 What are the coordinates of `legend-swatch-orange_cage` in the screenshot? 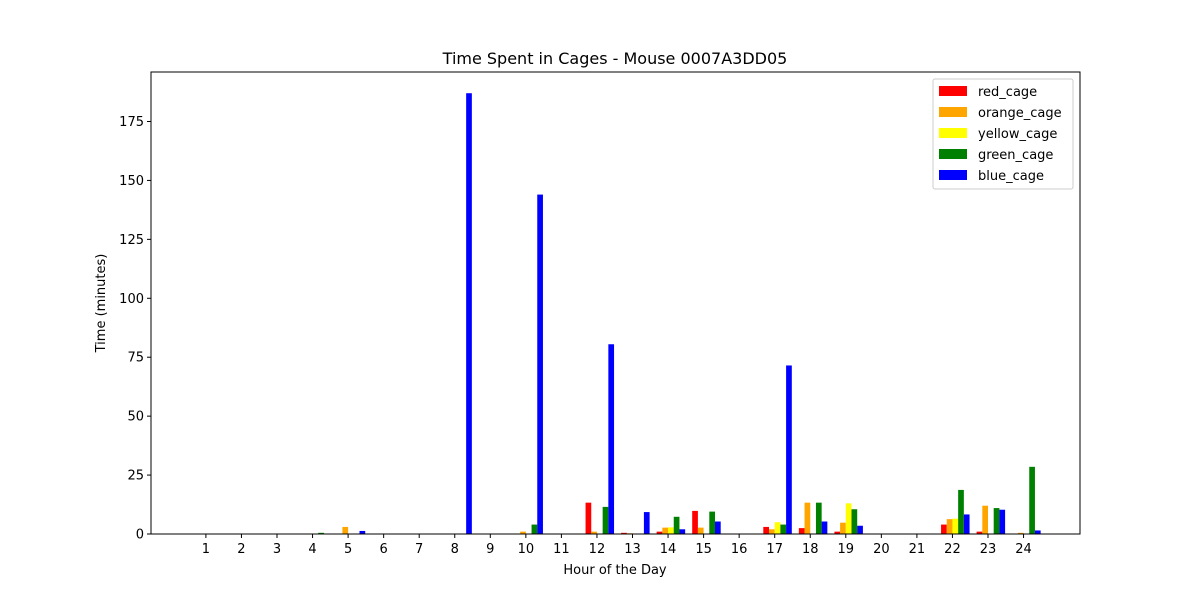 It's located at (953, 112).